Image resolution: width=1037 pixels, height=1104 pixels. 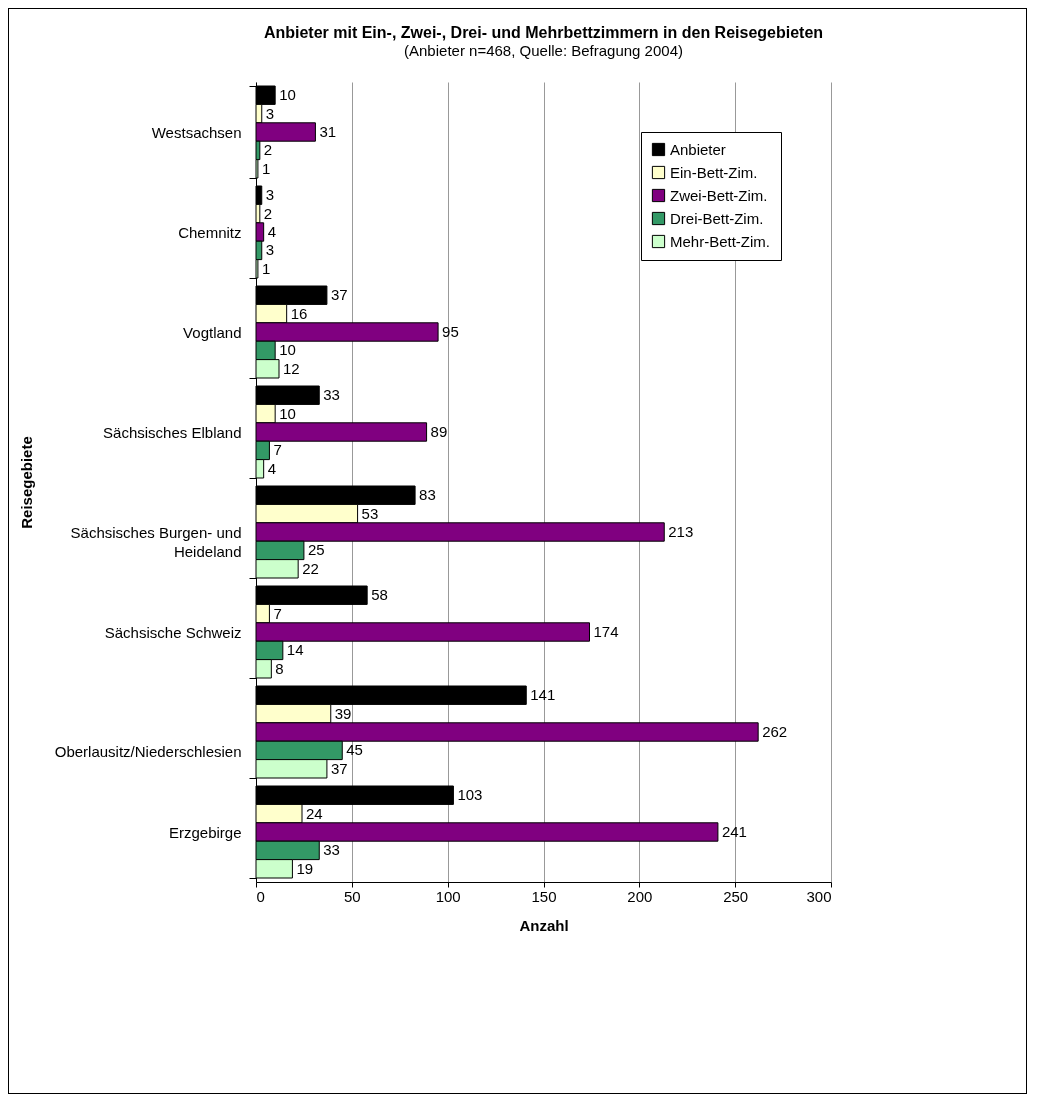 What do you see at coordinates (681, 531) in the screenshot?
I see `data-label: 213` at bounding box center [681, 531].